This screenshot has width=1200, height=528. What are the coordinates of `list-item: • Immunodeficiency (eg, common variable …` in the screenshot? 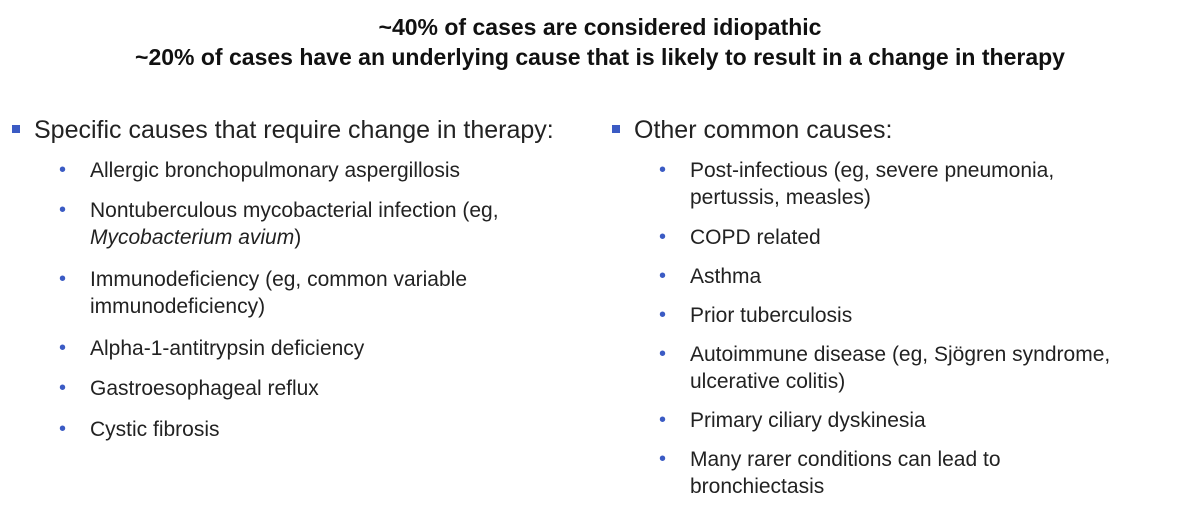 It's located at (263, 293).